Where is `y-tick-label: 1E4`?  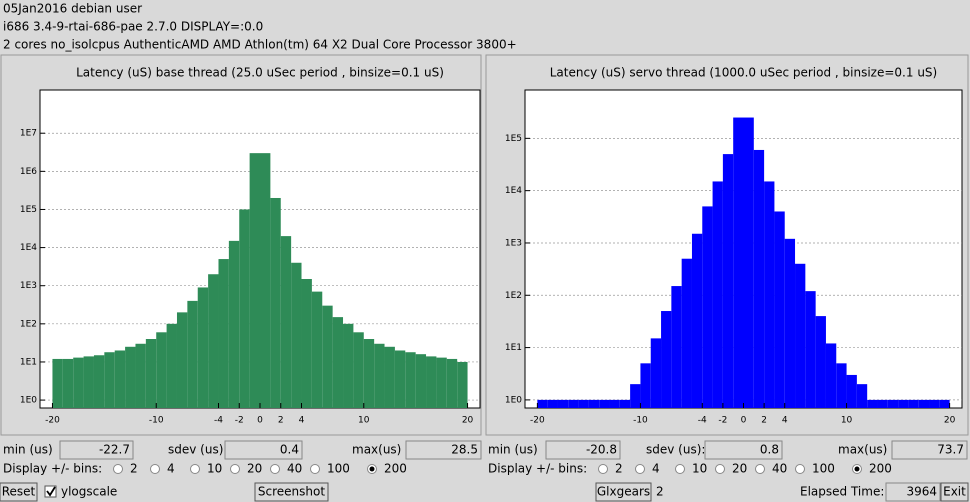
y-tick-label: 1E4 is located at coordinates (28, 248).